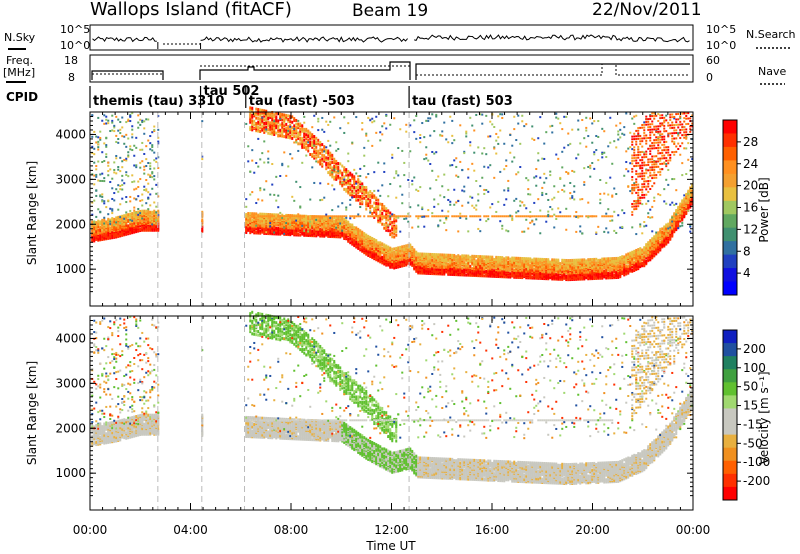  Describe the element at coordinates (158, 101) in the screenshot. I see `cpid-segment-label: themis (tau) 3310` at that location.